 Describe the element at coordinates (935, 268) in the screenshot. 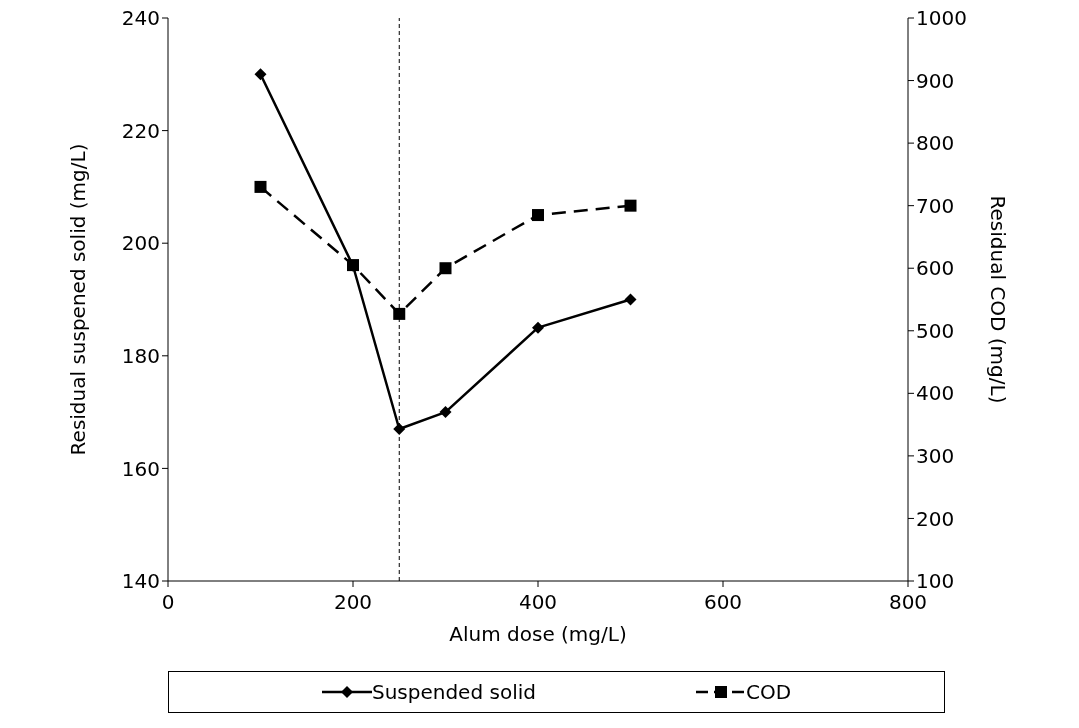

I see `y2-tick-label: 600` at that location.